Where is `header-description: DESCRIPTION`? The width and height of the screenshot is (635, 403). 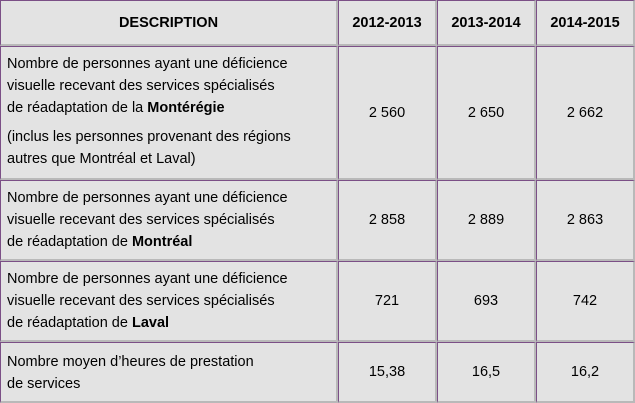
header-description: DESCRIPTION is located at coordinates (169, 23).